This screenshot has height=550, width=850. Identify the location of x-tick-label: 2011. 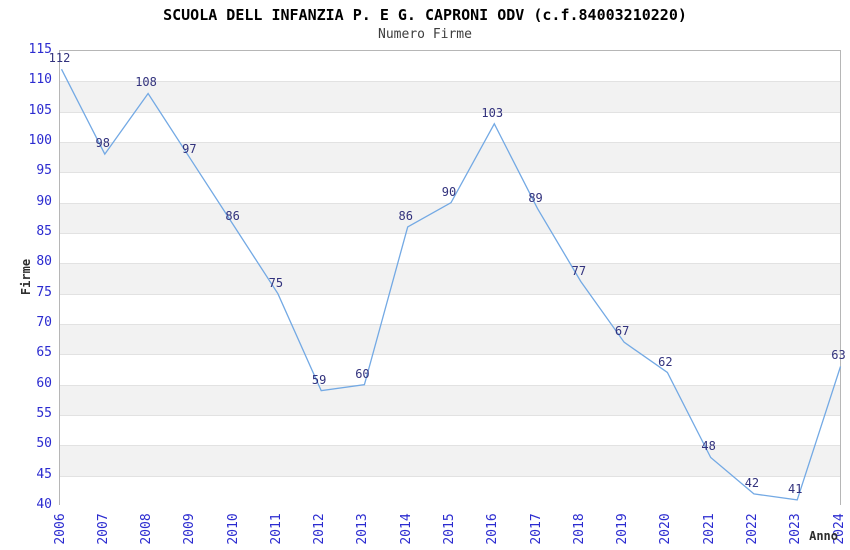
(276, 529).